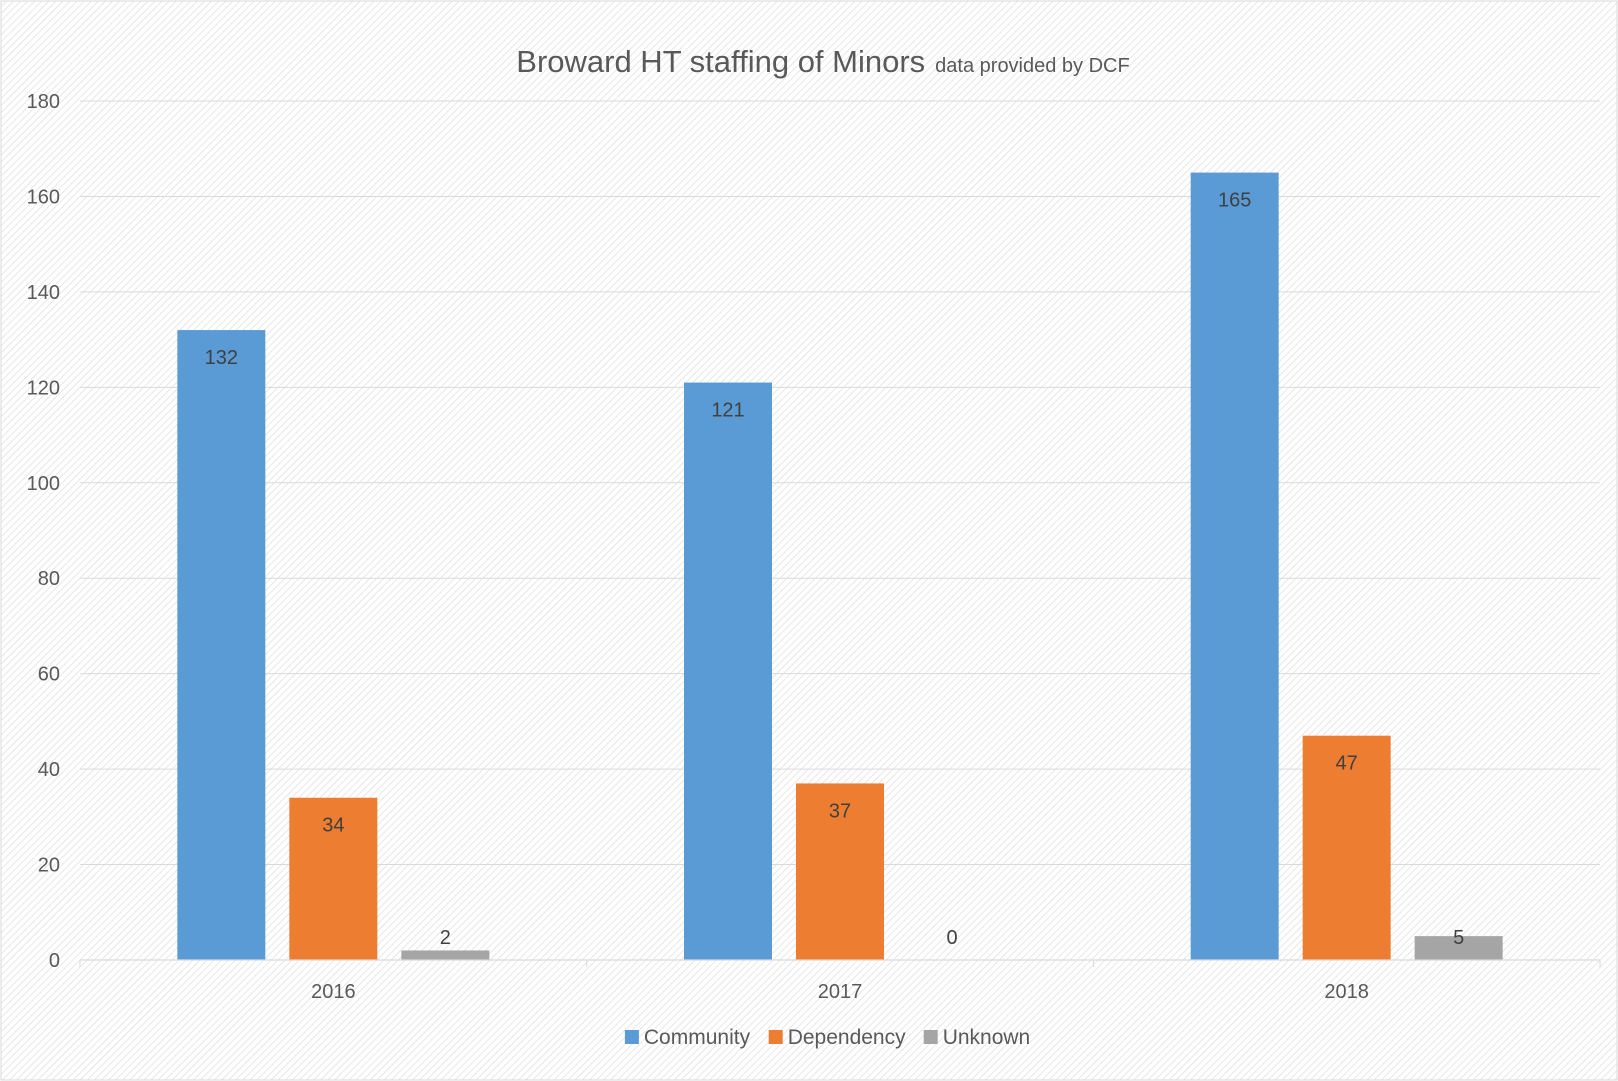 This screenshot has height=1081, width=1618. Describe the element at coordinates (445, 938) in the screenshot. I see `data-label-unknown-2016: 2` at that location.